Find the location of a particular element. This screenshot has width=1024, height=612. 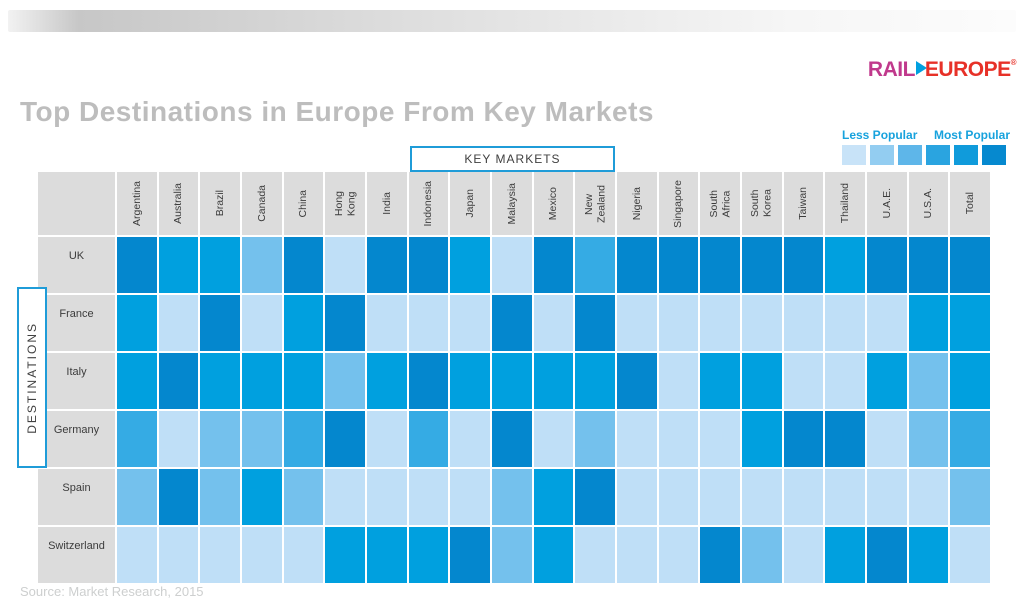

column-header: China is located at coordinates (303, 203).